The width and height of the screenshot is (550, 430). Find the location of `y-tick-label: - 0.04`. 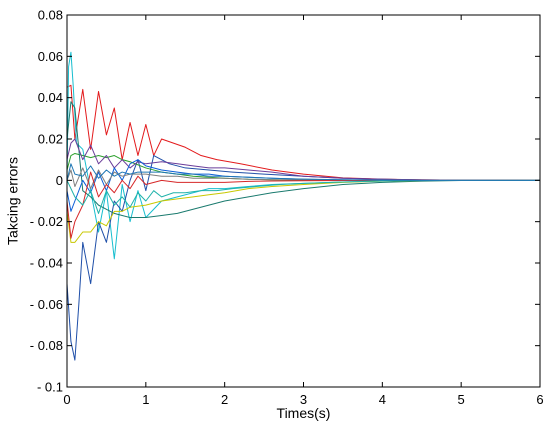

y-tick-label: - 0.04 is located at coordinates (46, 263).